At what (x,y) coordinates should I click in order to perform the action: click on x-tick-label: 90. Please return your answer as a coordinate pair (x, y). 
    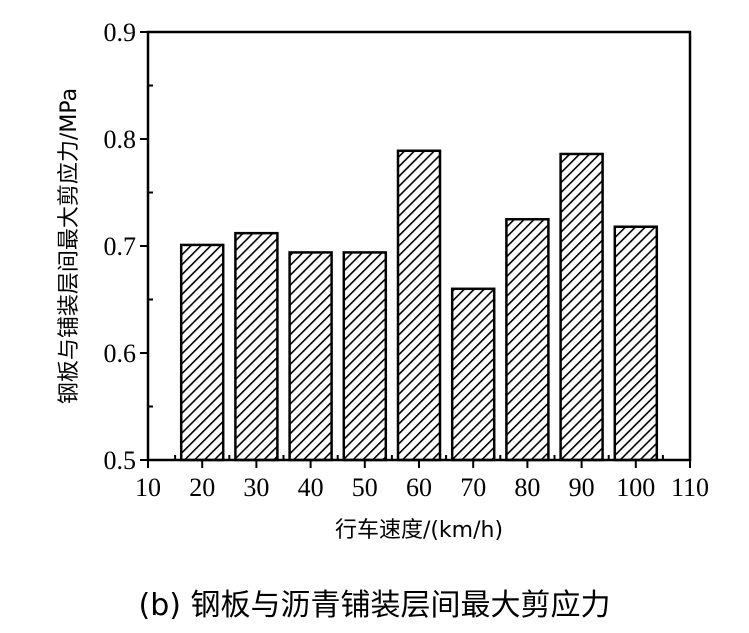
    Looking at the image, I should click on (582, 487).